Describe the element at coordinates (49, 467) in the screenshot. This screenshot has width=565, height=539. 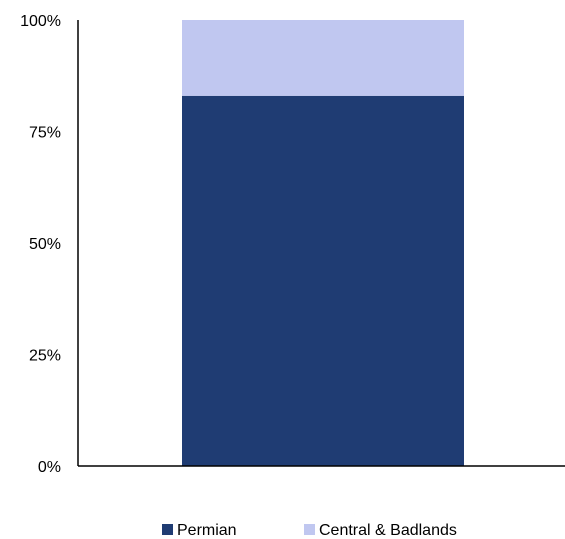
I see `y-tick-label: 0%` at that location.